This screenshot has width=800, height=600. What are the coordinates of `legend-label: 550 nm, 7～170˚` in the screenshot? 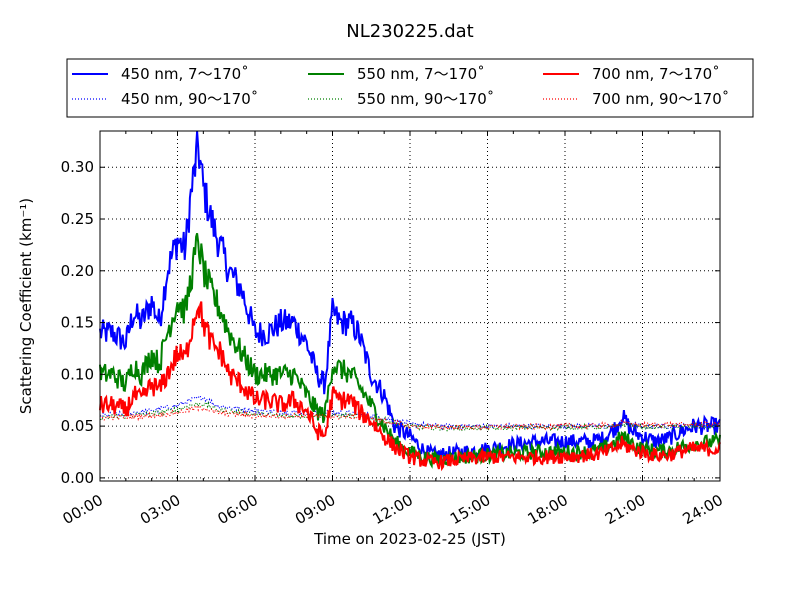 It's located at (421, 74).